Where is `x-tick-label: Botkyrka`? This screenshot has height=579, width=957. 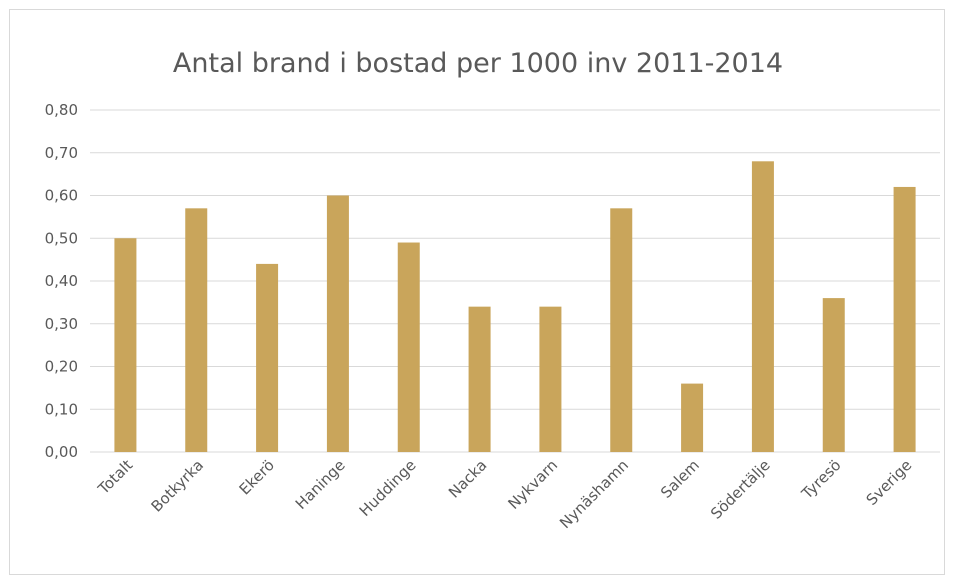 x-tick-label: Botkyrka is located at coordinates (178, 486).